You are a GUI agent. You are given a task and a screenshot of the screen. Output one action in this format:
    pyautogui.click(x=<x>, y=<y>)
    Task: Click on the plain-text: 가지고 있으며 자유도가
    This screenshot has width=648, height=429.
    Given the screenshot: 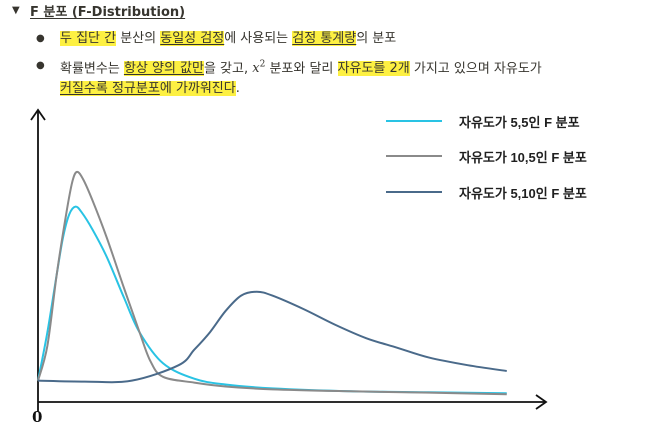 What is the action you would take?
    pyautogui.click(x=475, y=69)
    